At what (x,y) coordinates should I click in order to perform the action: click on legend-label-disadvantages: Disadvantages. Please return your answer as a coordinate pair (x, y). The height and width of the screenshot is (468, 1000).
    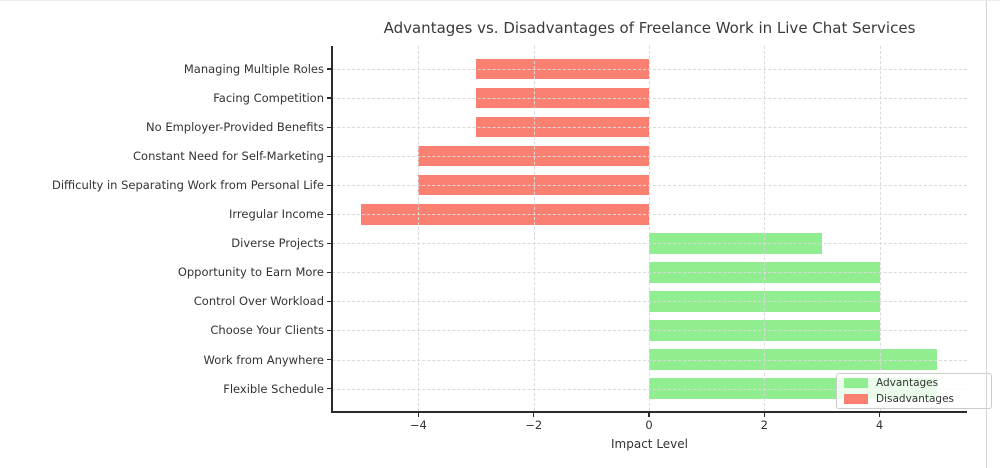
    Looking at the image, I should click on (915, 399).